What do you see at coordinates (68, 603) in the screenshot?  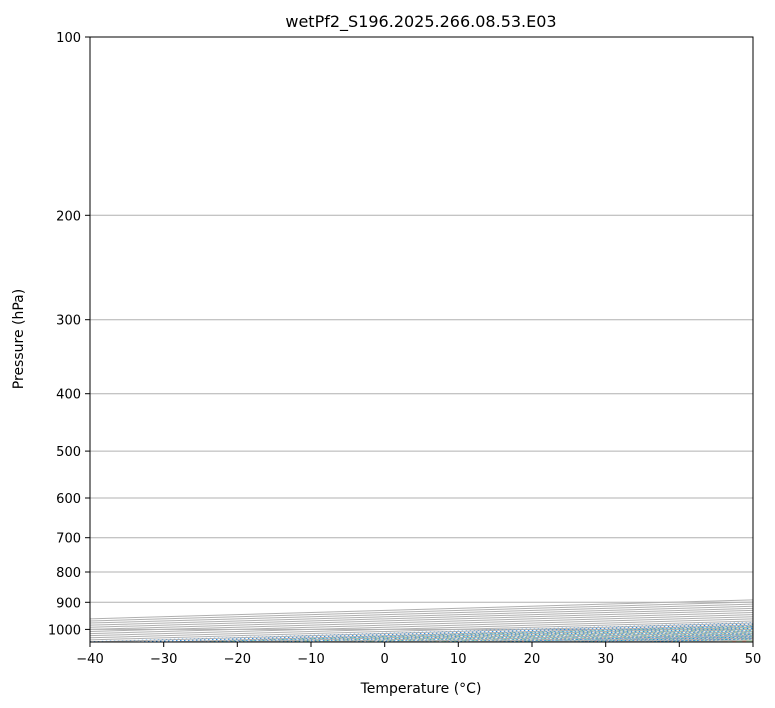 I see `y-tick-label-8: 900` at bounding box center [68, 603].